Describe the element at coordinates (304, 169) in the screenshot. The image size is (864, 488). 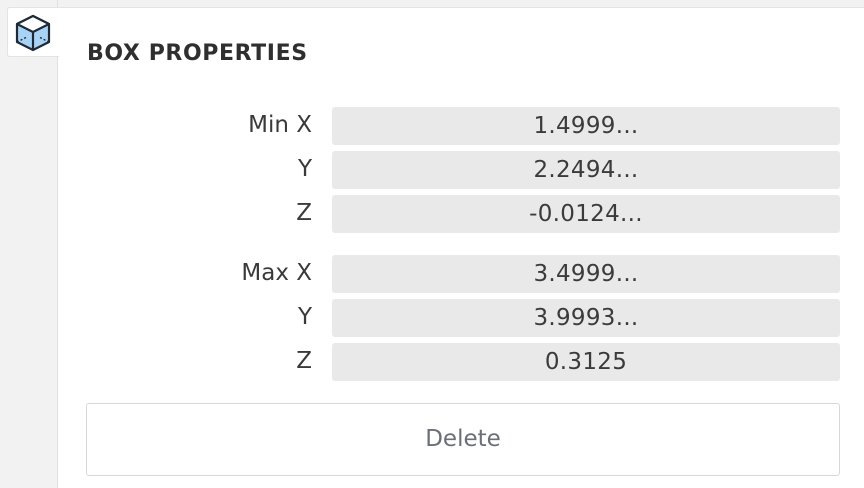
I see `min-y-label: Y` at that location.